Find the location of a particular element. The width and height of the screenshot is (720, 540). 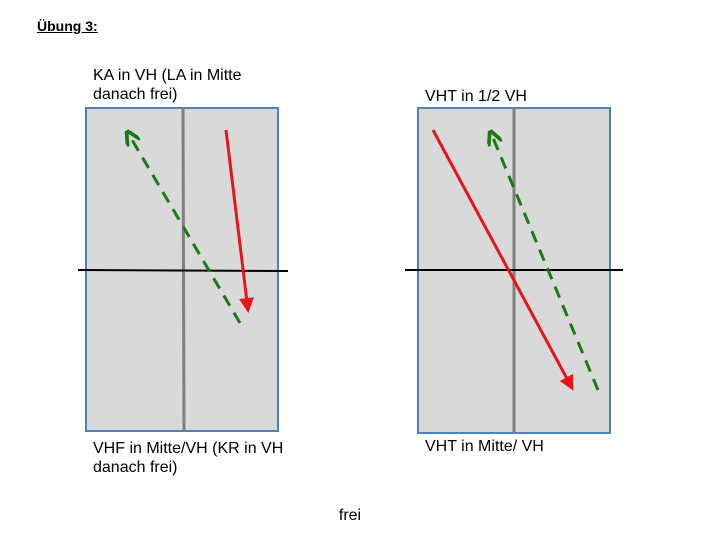

title: Übung 3: is located at coordinates (67, 26).